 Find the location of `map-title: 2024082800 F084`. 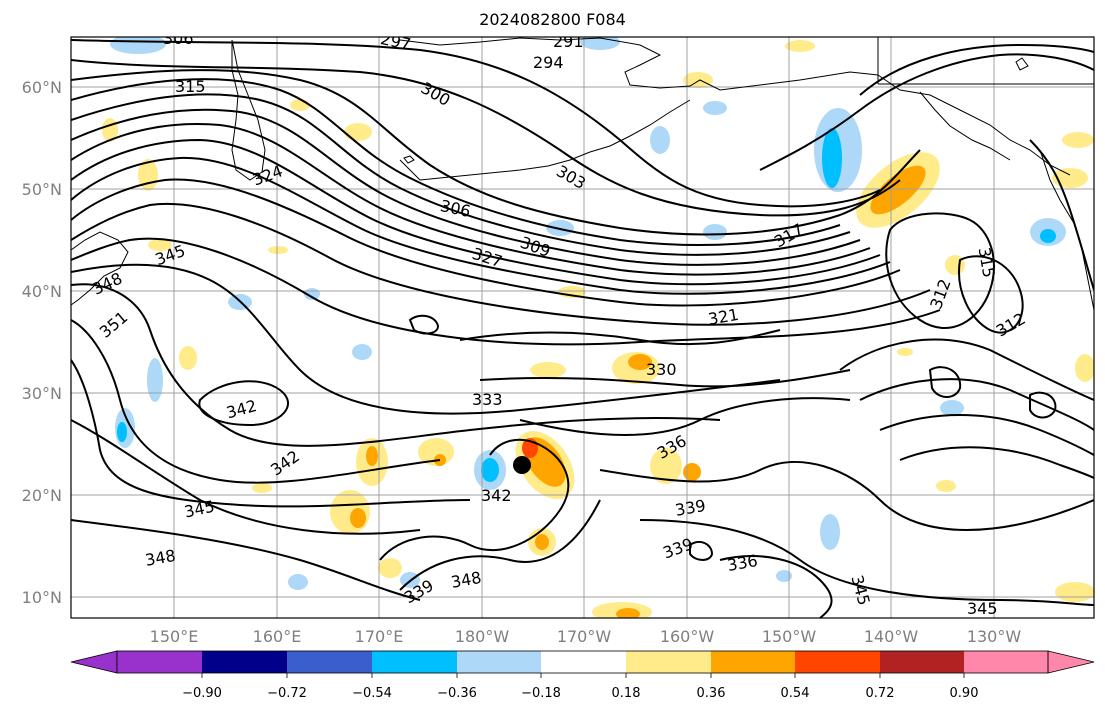

map-title: 2024082800 F084 is located at coordinates (552, 19).